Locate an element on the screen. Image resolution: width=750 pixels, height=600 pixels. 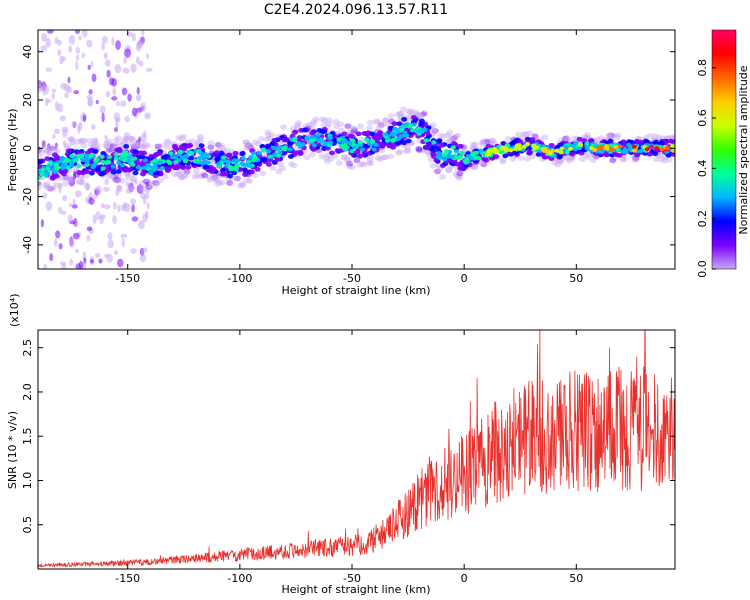
x-tick-label: 0 is located at coordinates (464, 578).